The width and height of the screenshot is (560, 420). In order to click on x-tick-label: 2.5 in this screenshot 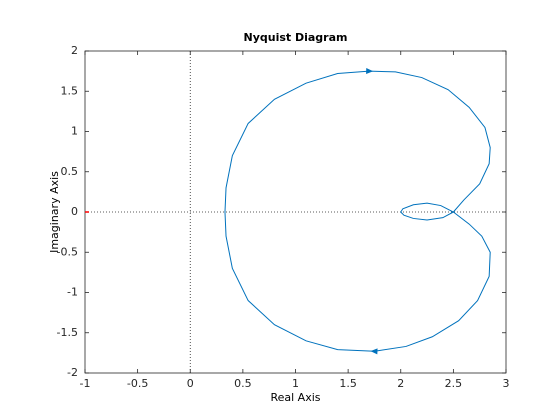, I will do `click(454, 383)`.